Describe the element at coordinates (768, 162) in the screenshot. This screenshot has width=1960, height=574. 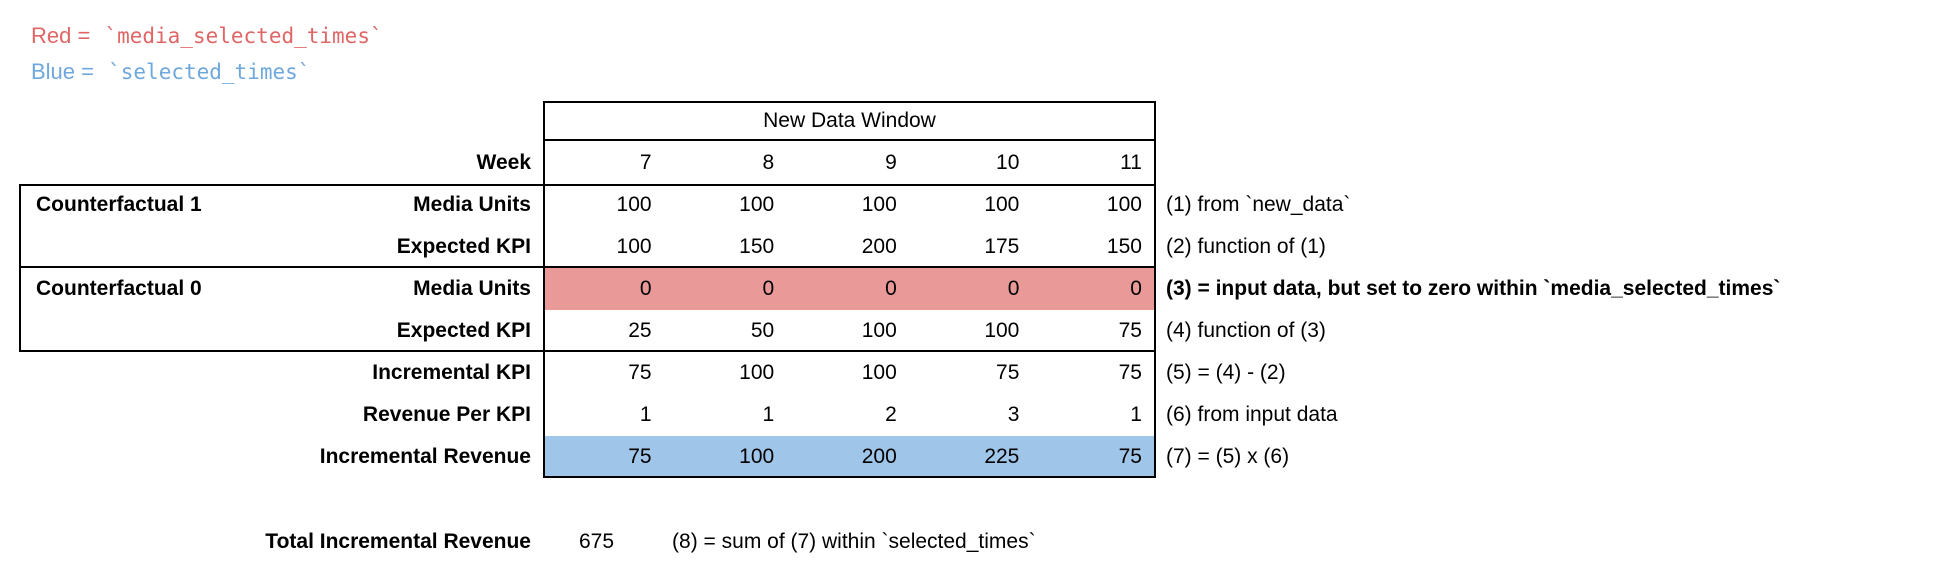
I see `week-value: 8` at that location.